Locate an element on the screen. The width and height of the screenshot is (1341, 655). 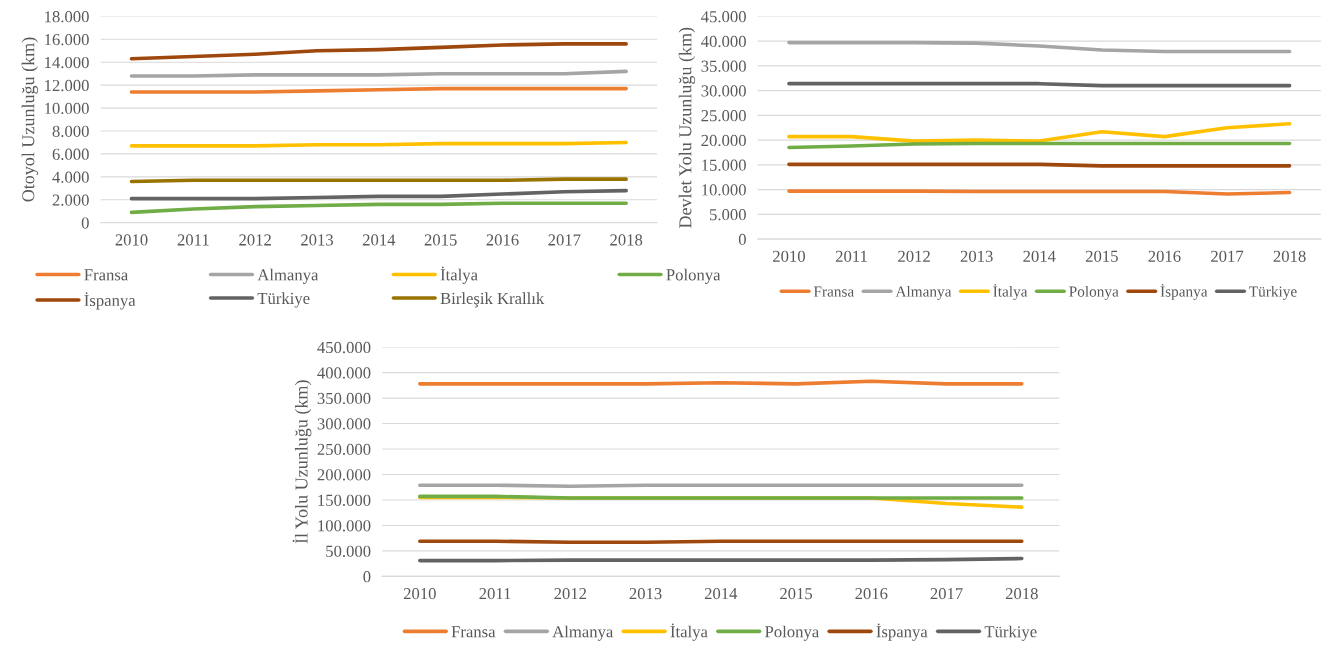
y-tick-label: 50.000 is located at coordinates (348, 551).